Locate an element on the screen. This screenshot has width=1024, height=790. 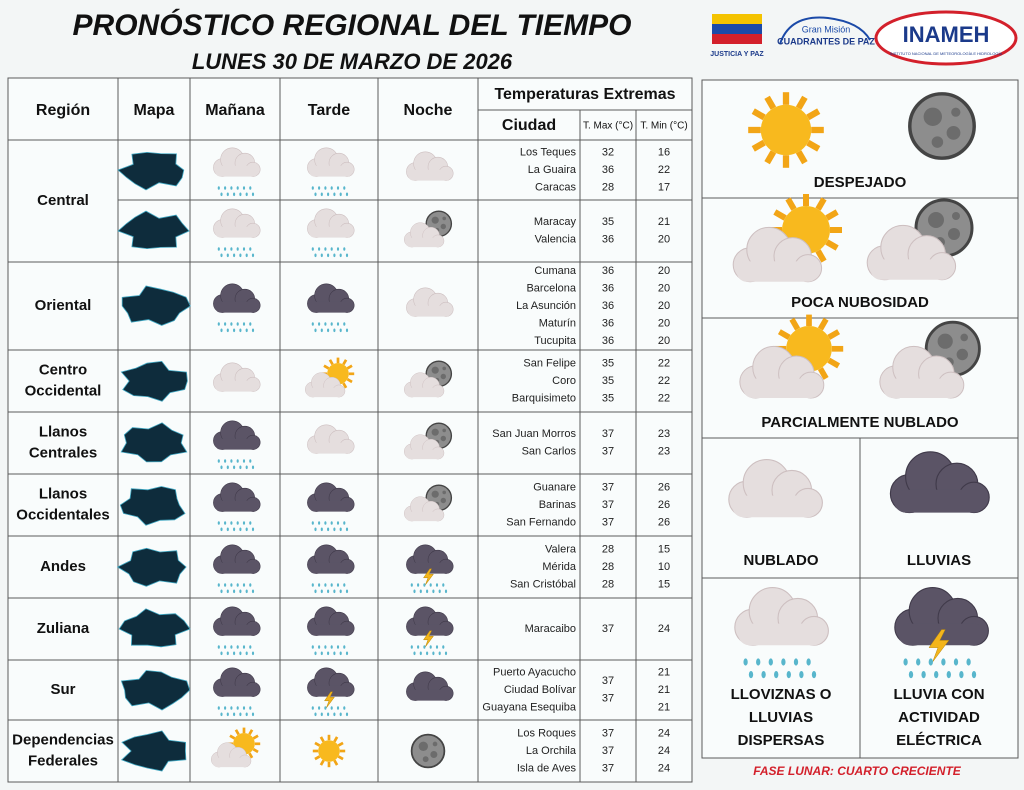
legend-label: LLUVIA CON is located at coordinates (938, 694).